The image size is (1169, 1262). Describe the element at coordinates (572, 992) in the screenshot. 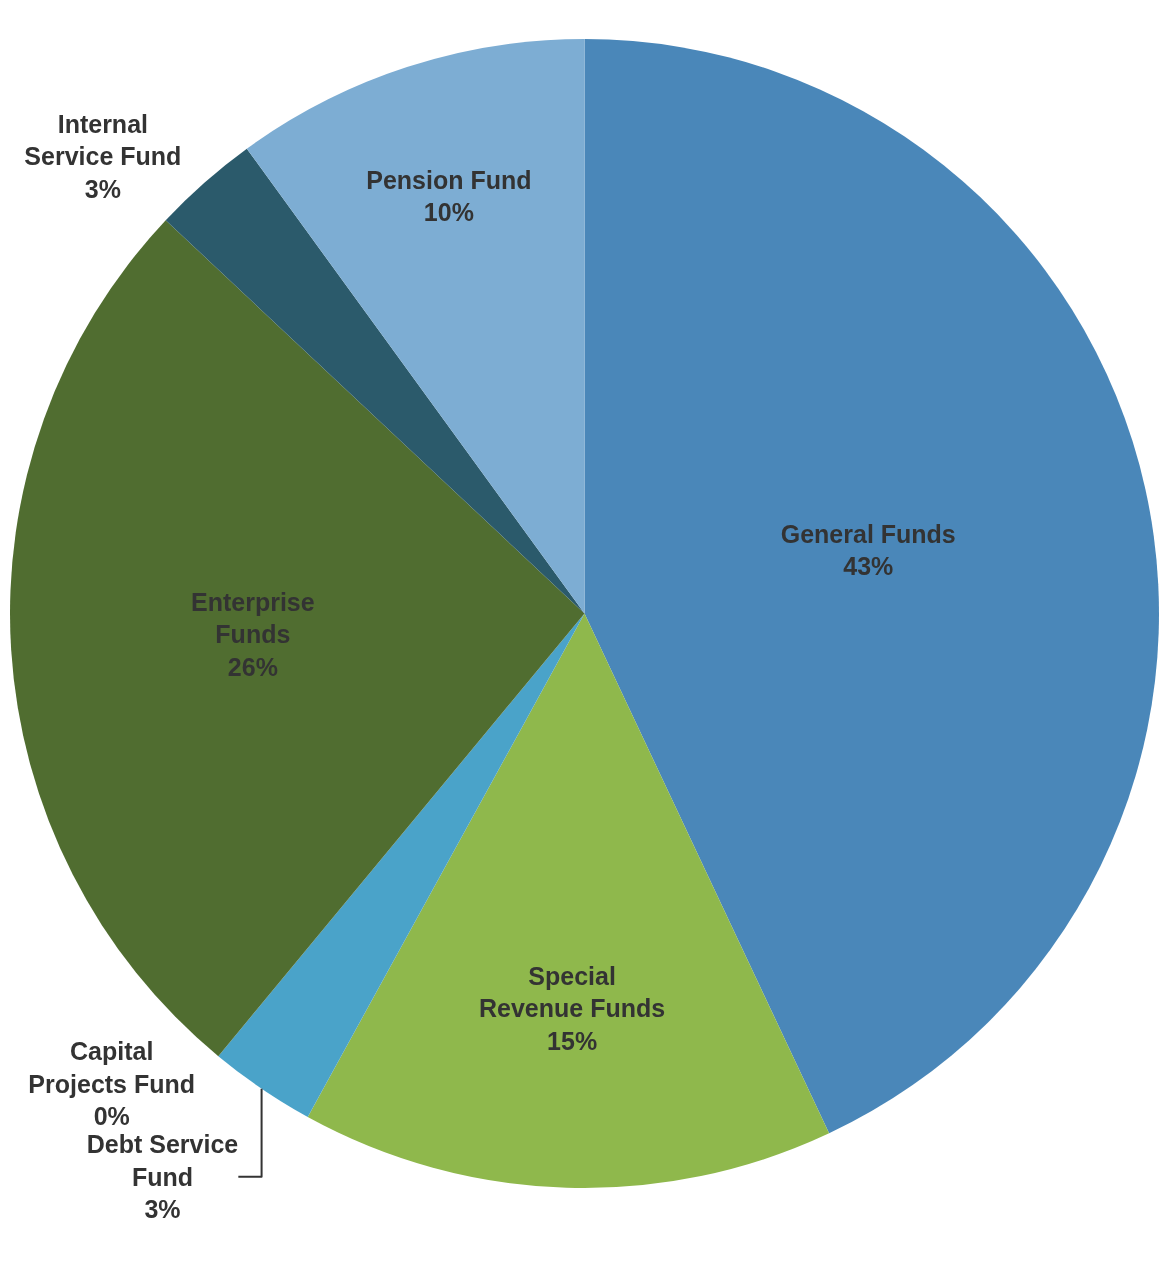

I see `slice-label: Special Revenue Funds` at that location.